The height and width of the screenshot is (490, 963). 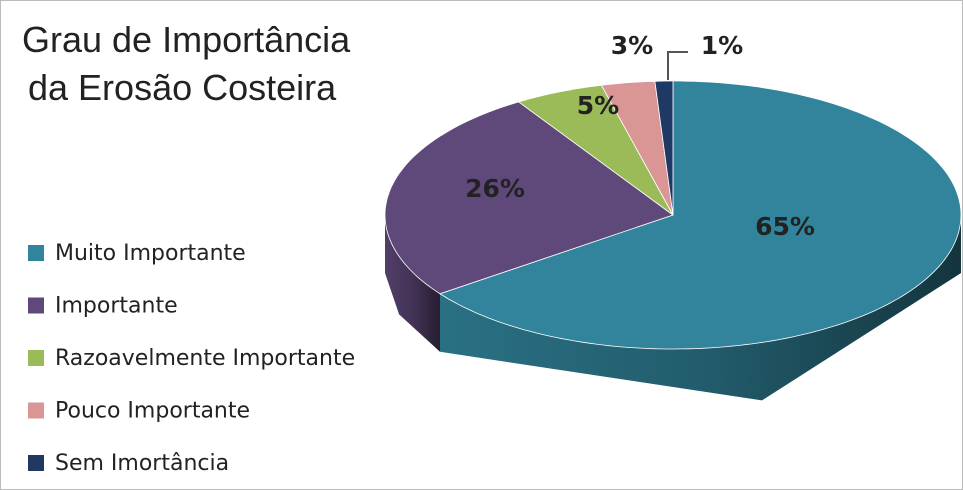 I want to click on legend-label: Pouco Importante, so click(x=152, y=411).